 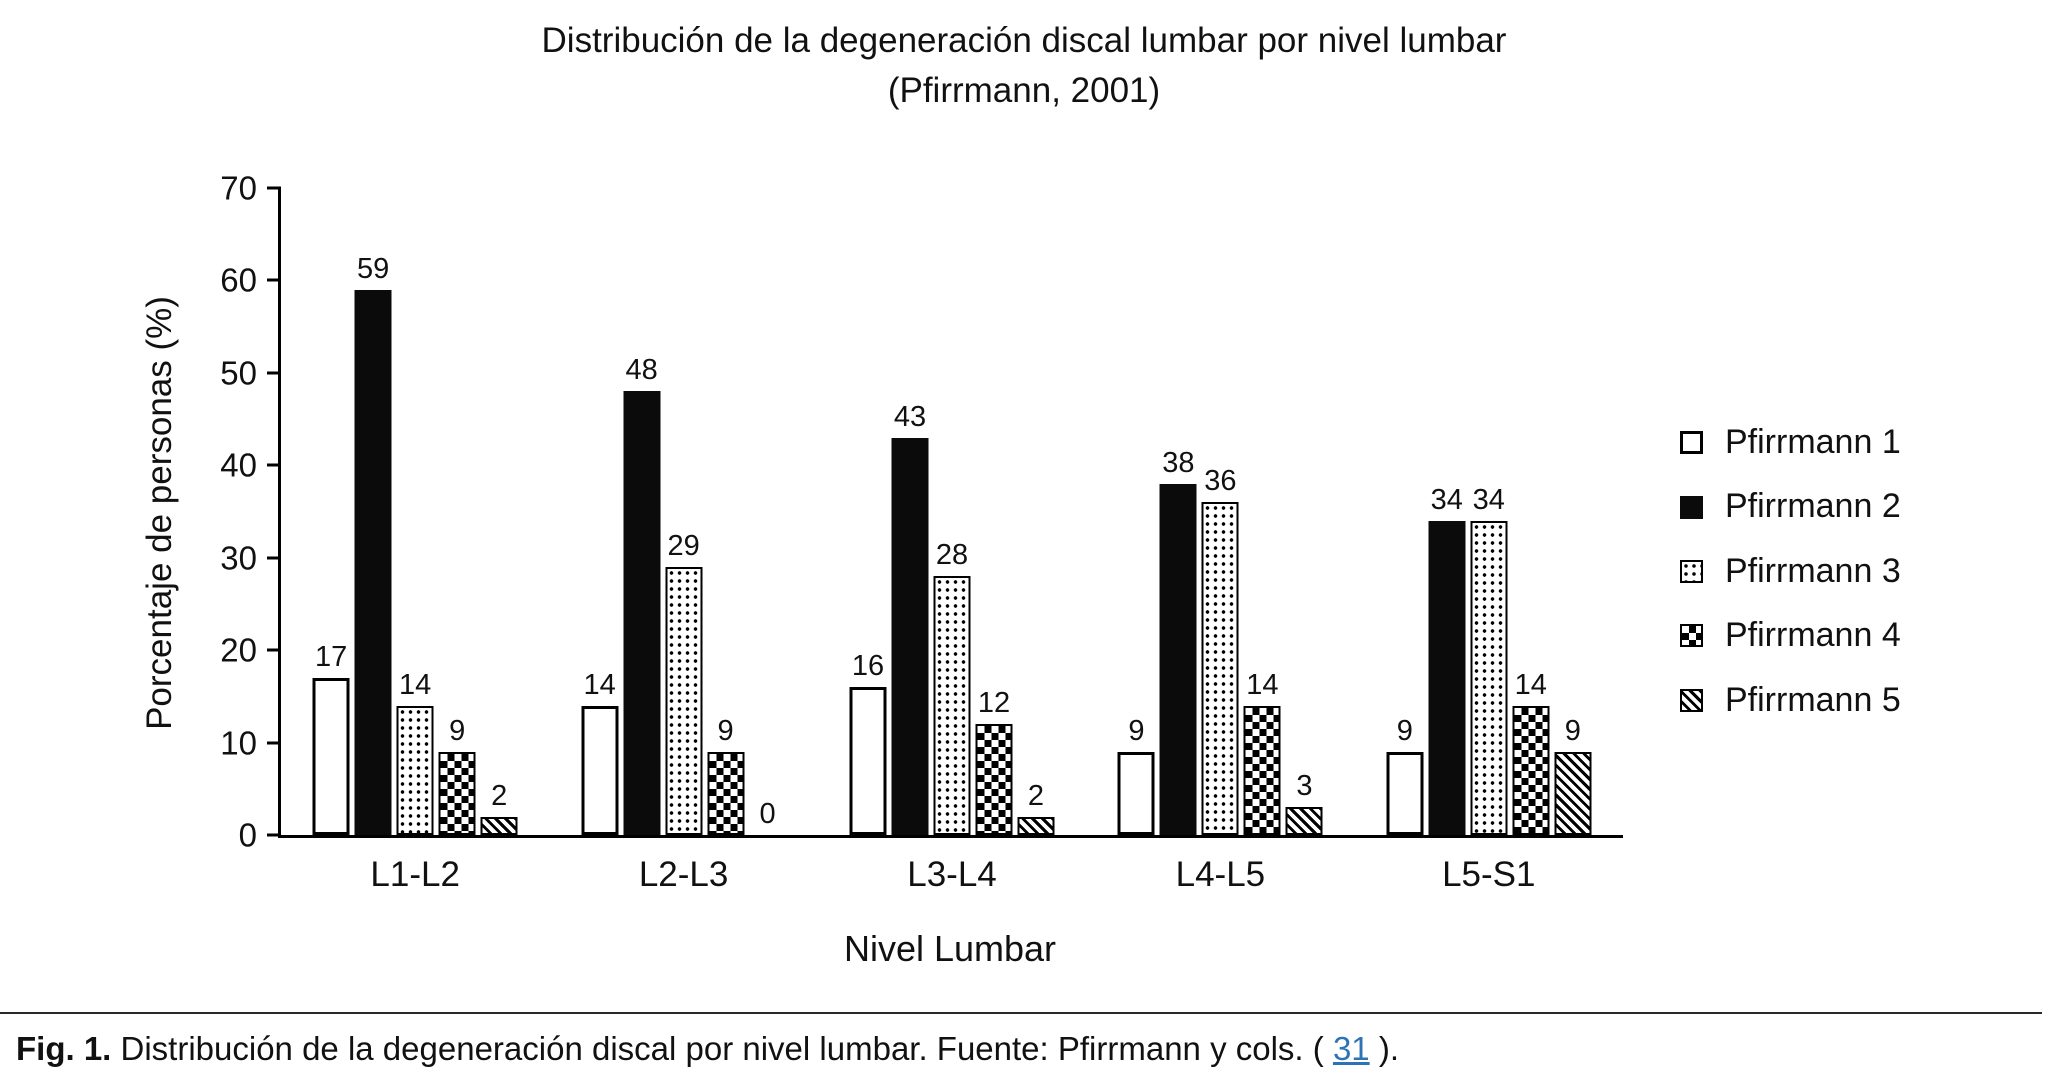 I want to click on bar-value-label: 36, so click(x=1220, y=481).